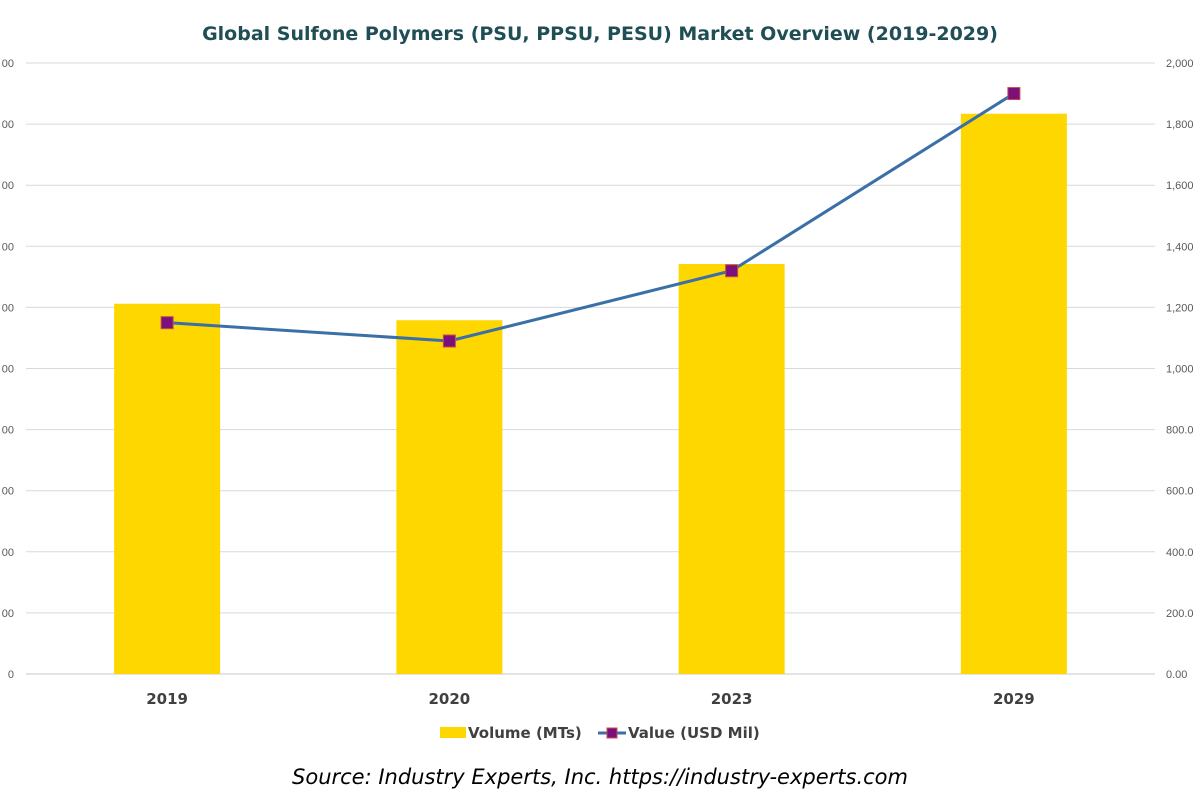 The image size is (1200, 800). Describe the element at coordinates (453, 732) in the screenshot. I see `legend-swatch-volume` at that location.